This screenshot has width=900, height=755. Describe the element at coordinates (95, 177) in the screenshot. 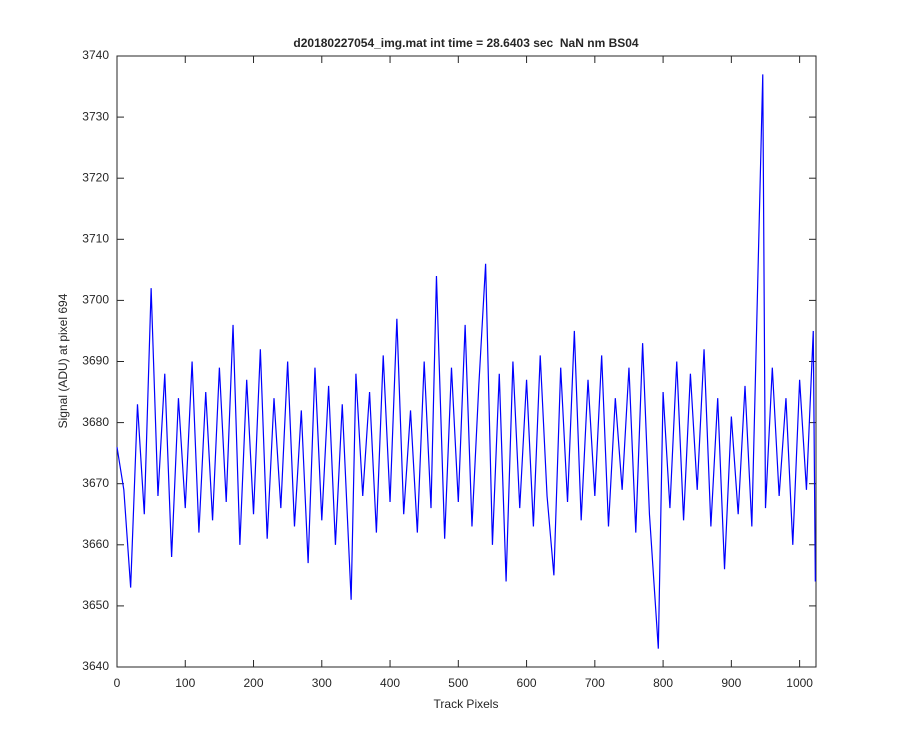

I see `y-tick-label: 3720` at that location.